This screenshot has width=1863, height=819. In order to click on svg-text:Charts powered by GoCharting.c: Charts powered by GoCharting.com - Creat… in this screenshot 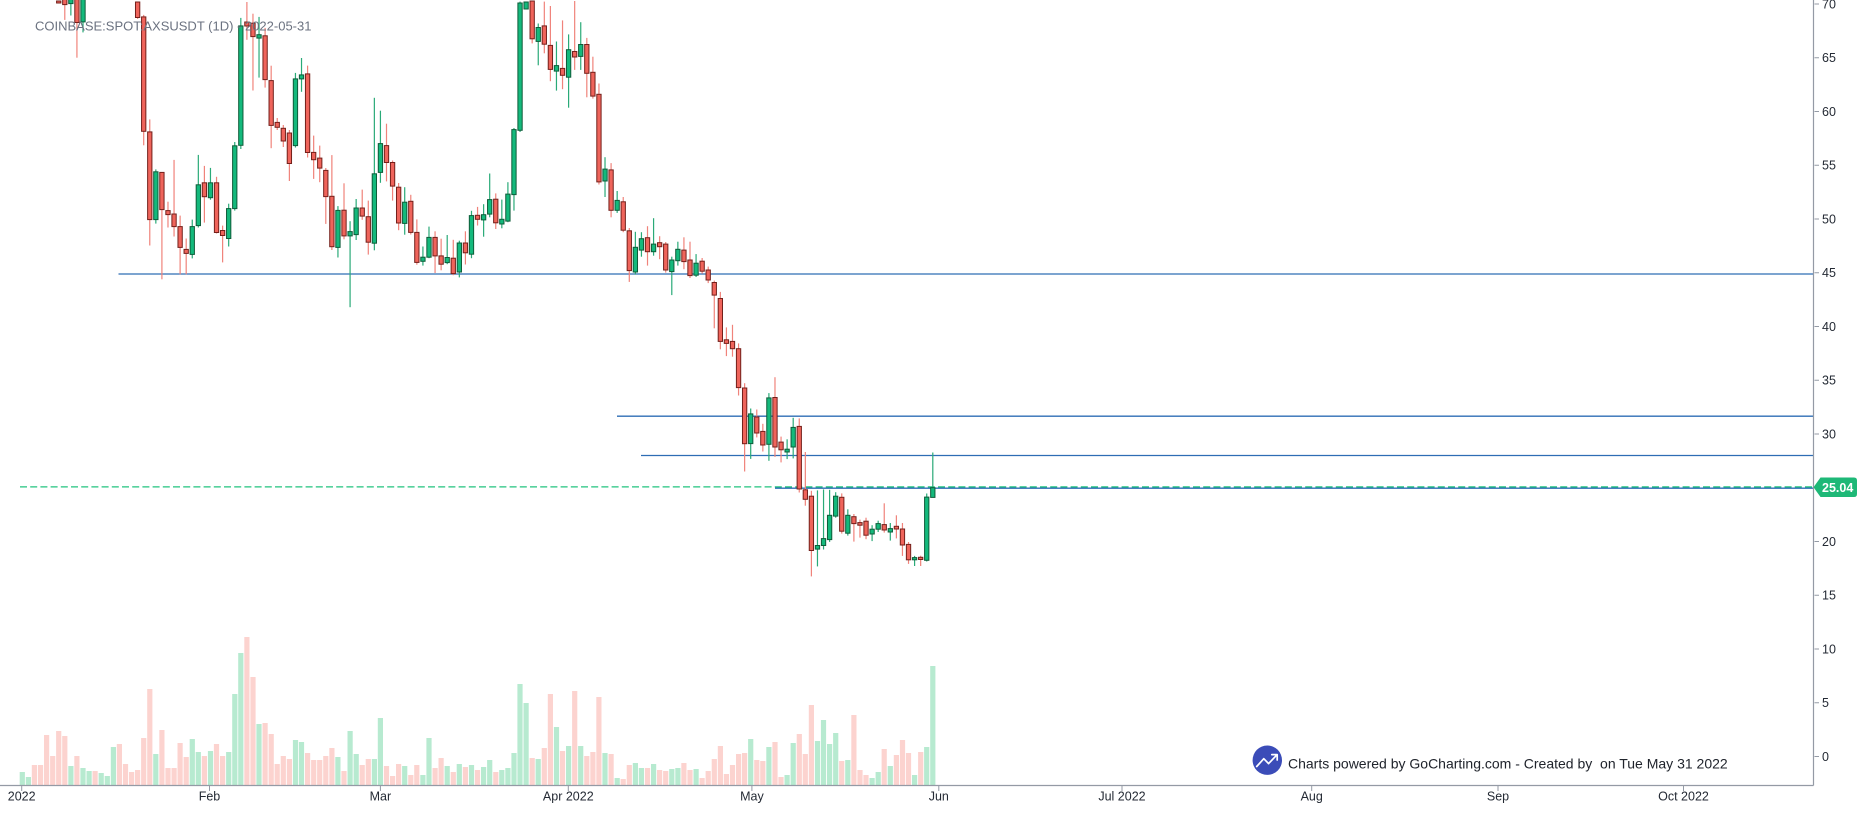, I will do `click(1508, 764)`.